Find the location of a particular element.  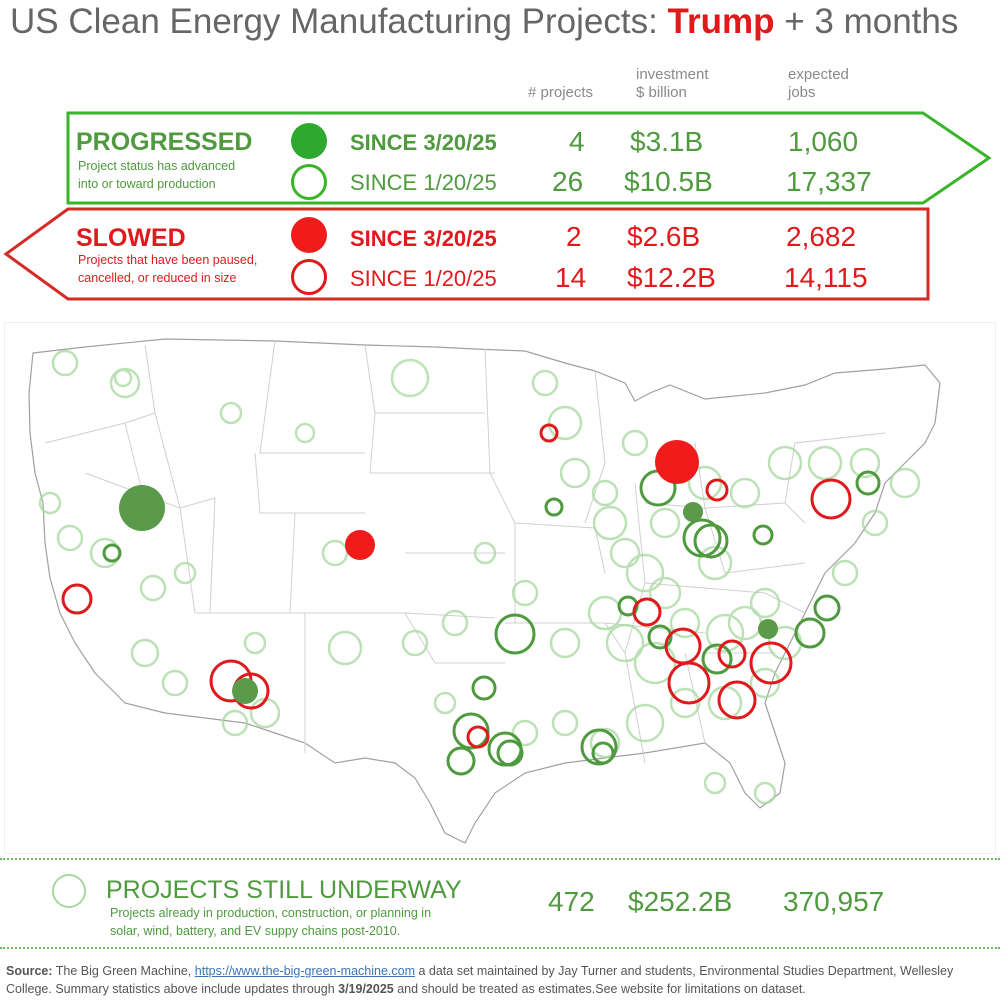

progressed-arrow-frame is located at coordinates (529, 158).